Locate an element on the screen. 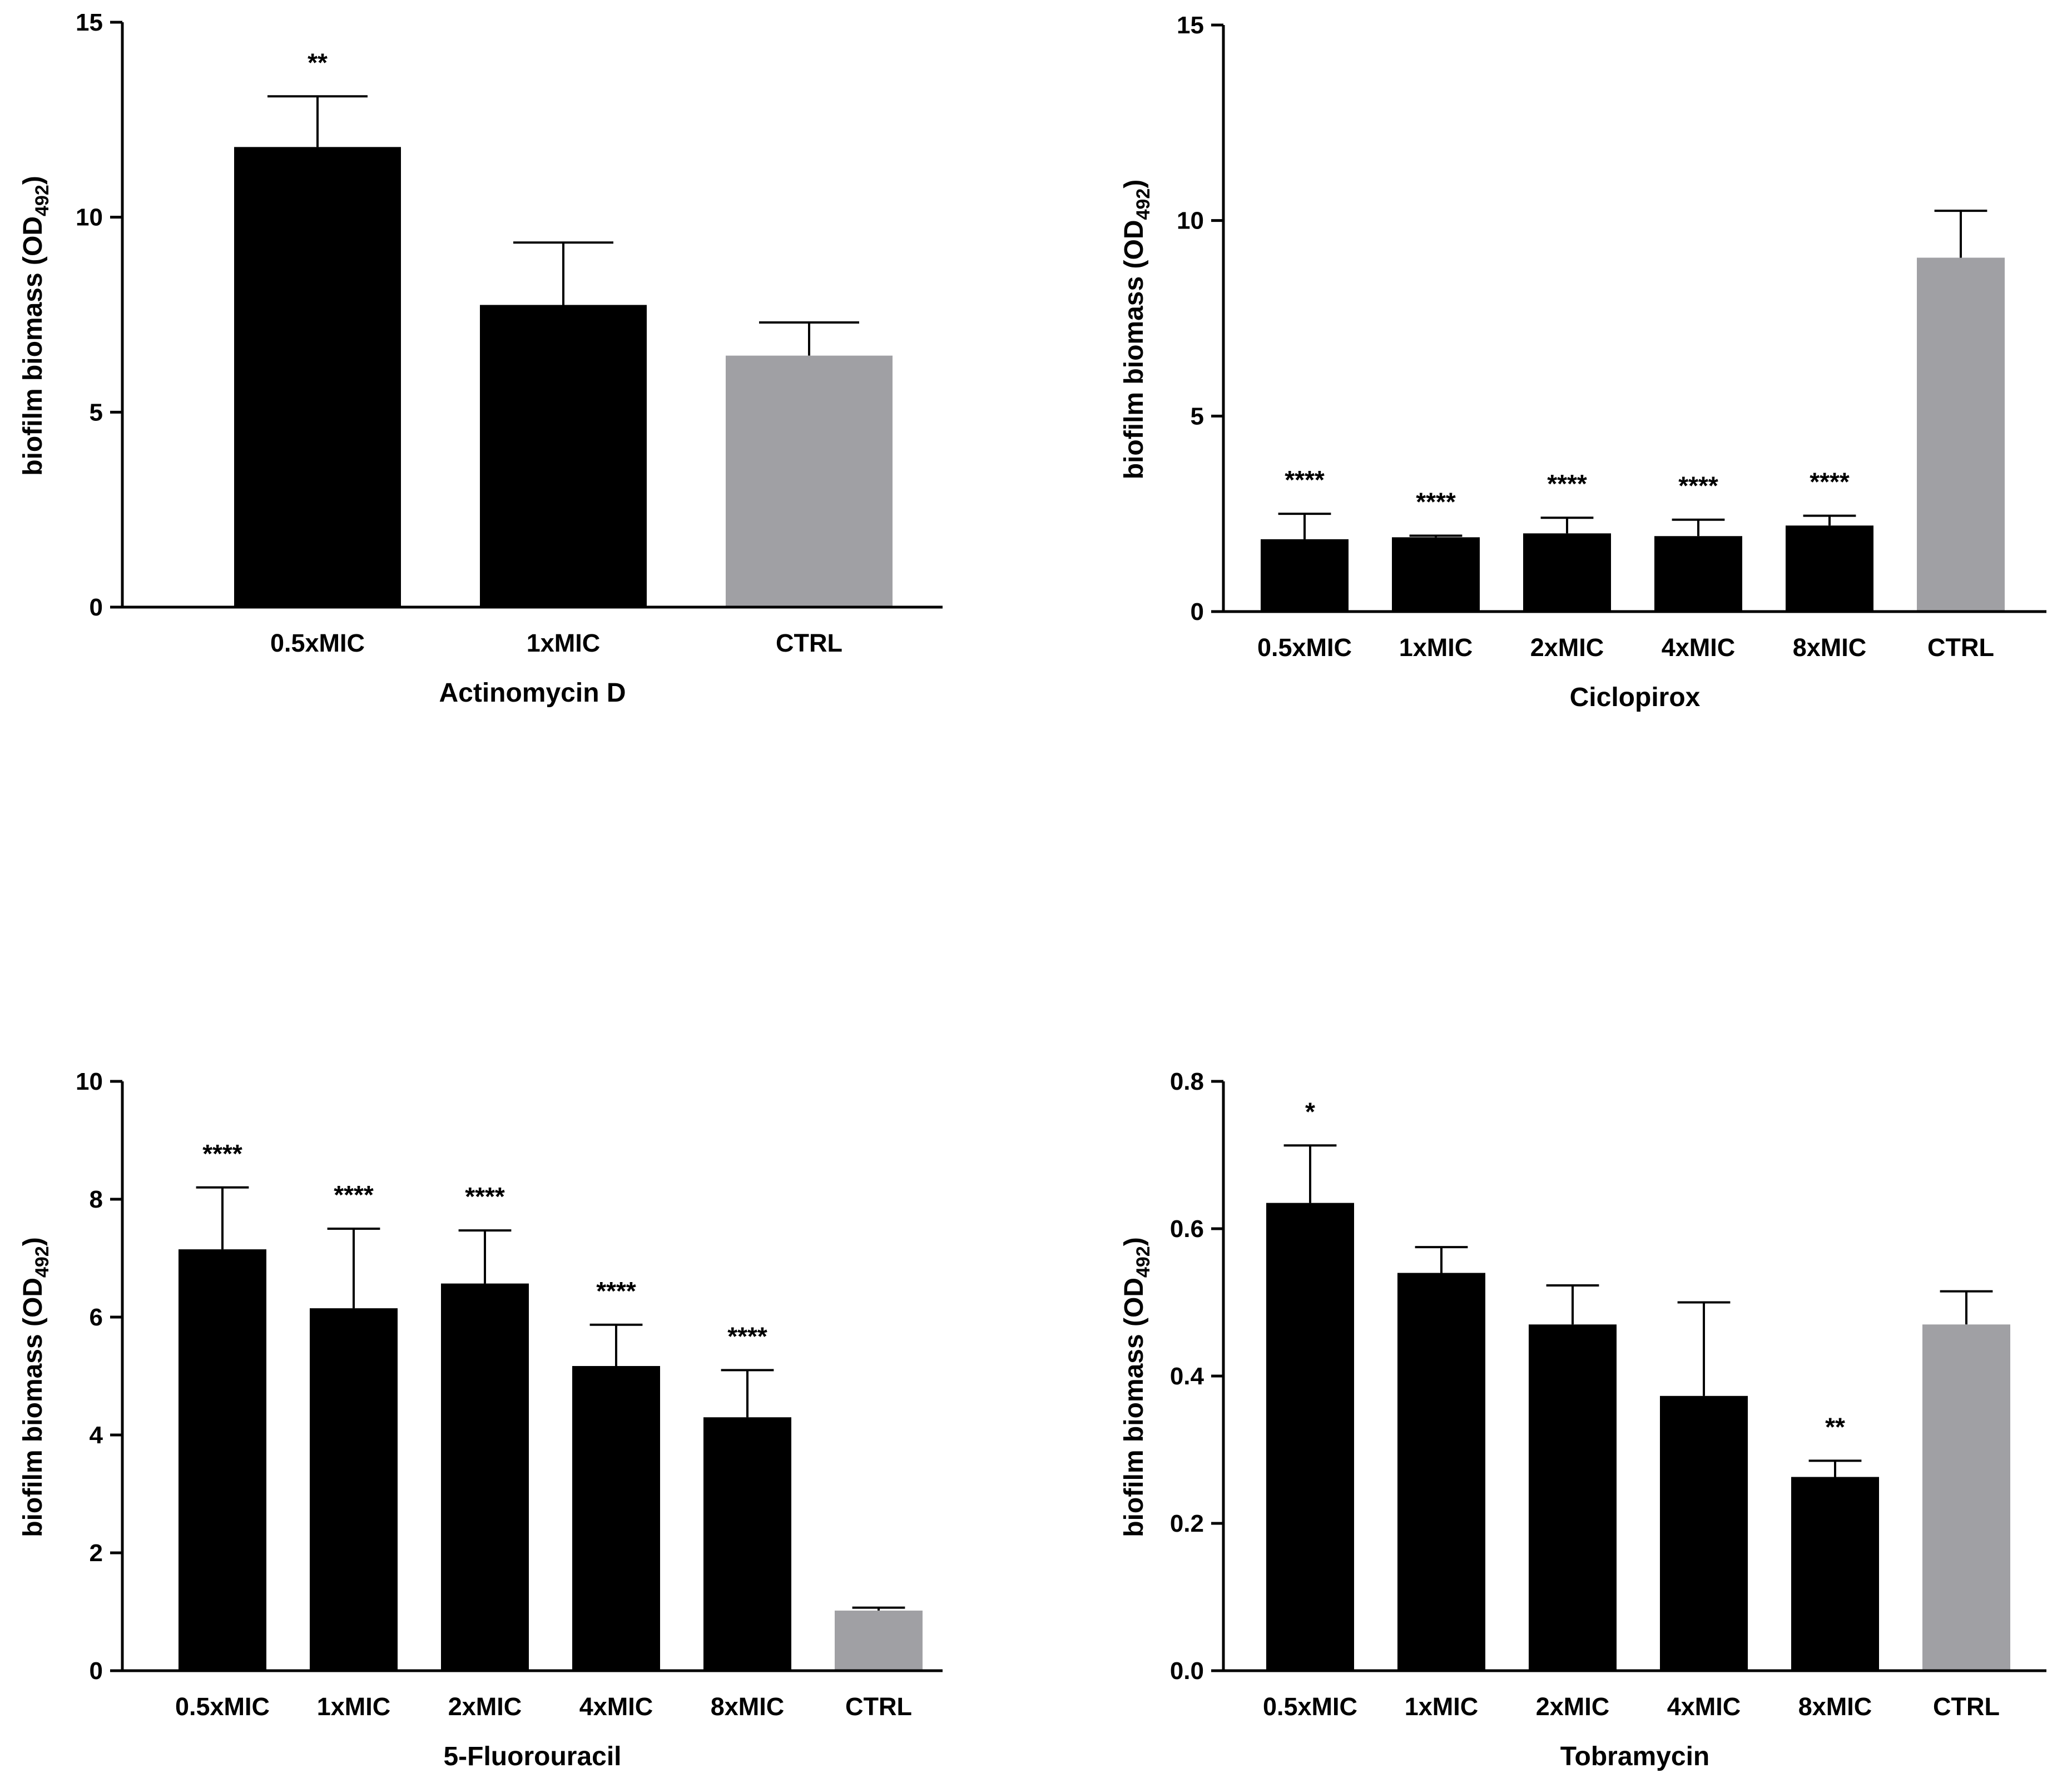 The width and height of the screenshot is (2072, 1778). y-tick-label: 4 is located at coordinates (97, 1435).